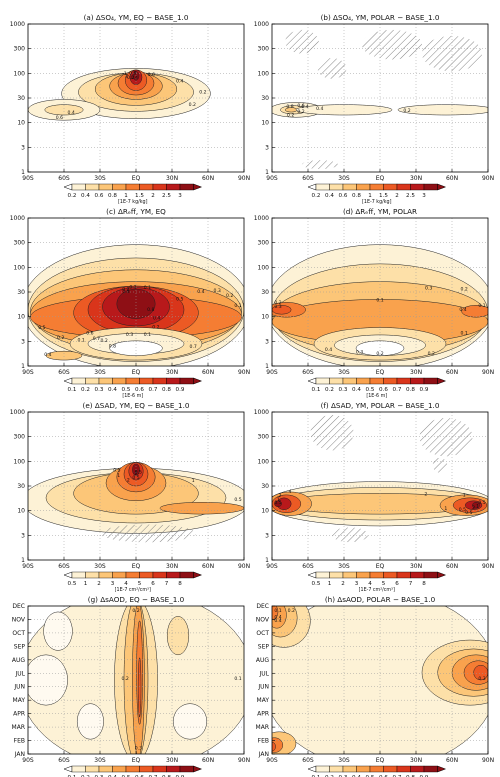  Describe the element at coordinates (356, 776) in the screenshot. I see `colorbar-label: 0.4` at that location.